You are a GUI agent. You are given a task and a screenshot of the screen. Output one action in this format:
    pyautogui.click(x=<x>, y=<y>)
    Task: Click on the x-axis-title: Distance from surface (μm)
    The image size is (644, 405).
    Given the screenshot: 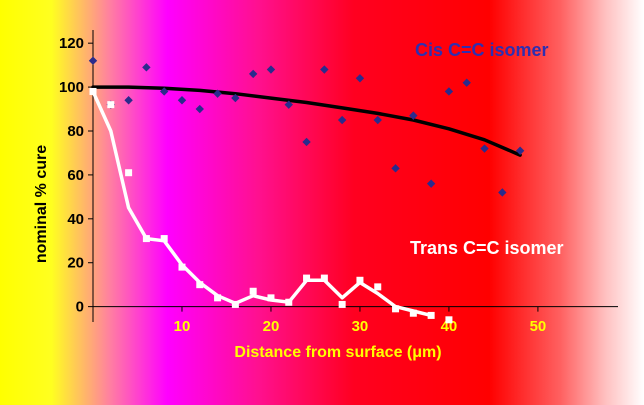 What is the action you would take?
    pyautogui.click(x=337, y=352)
    